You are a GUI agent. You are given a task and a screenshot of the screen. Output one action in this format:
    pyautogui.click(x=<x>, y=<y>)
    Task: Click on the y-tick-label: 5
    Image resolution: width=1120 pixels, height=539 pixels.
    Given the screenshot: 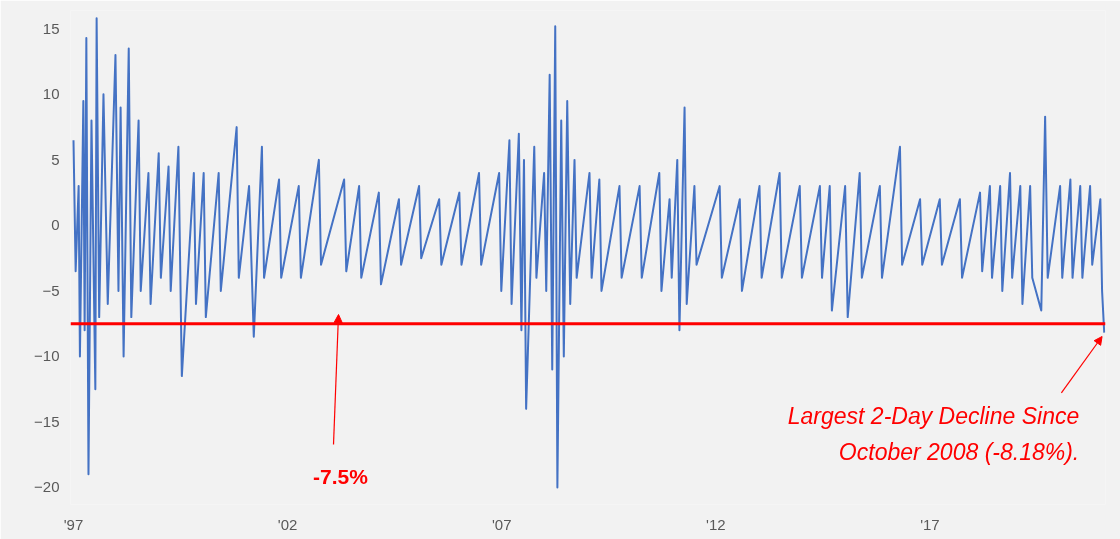 What is the action you would take?
    pyautogui.click(x=55, y=159)
    